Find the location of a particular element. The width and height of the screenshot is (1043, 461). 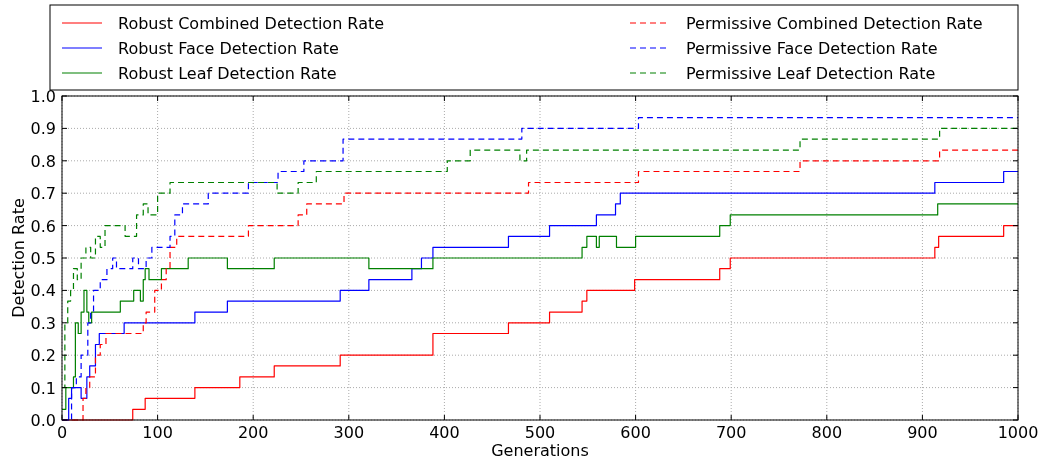

legend-label: Permissive Leaf Detection Rate is located at coordinates (811, 73).